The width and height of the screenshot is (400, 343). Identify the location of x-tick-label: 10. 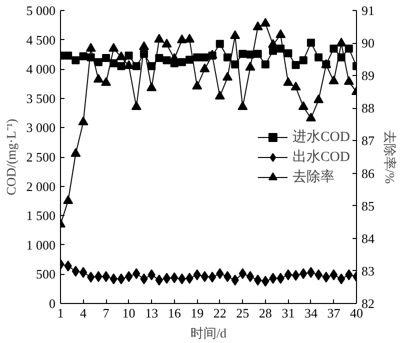
(129, 313).